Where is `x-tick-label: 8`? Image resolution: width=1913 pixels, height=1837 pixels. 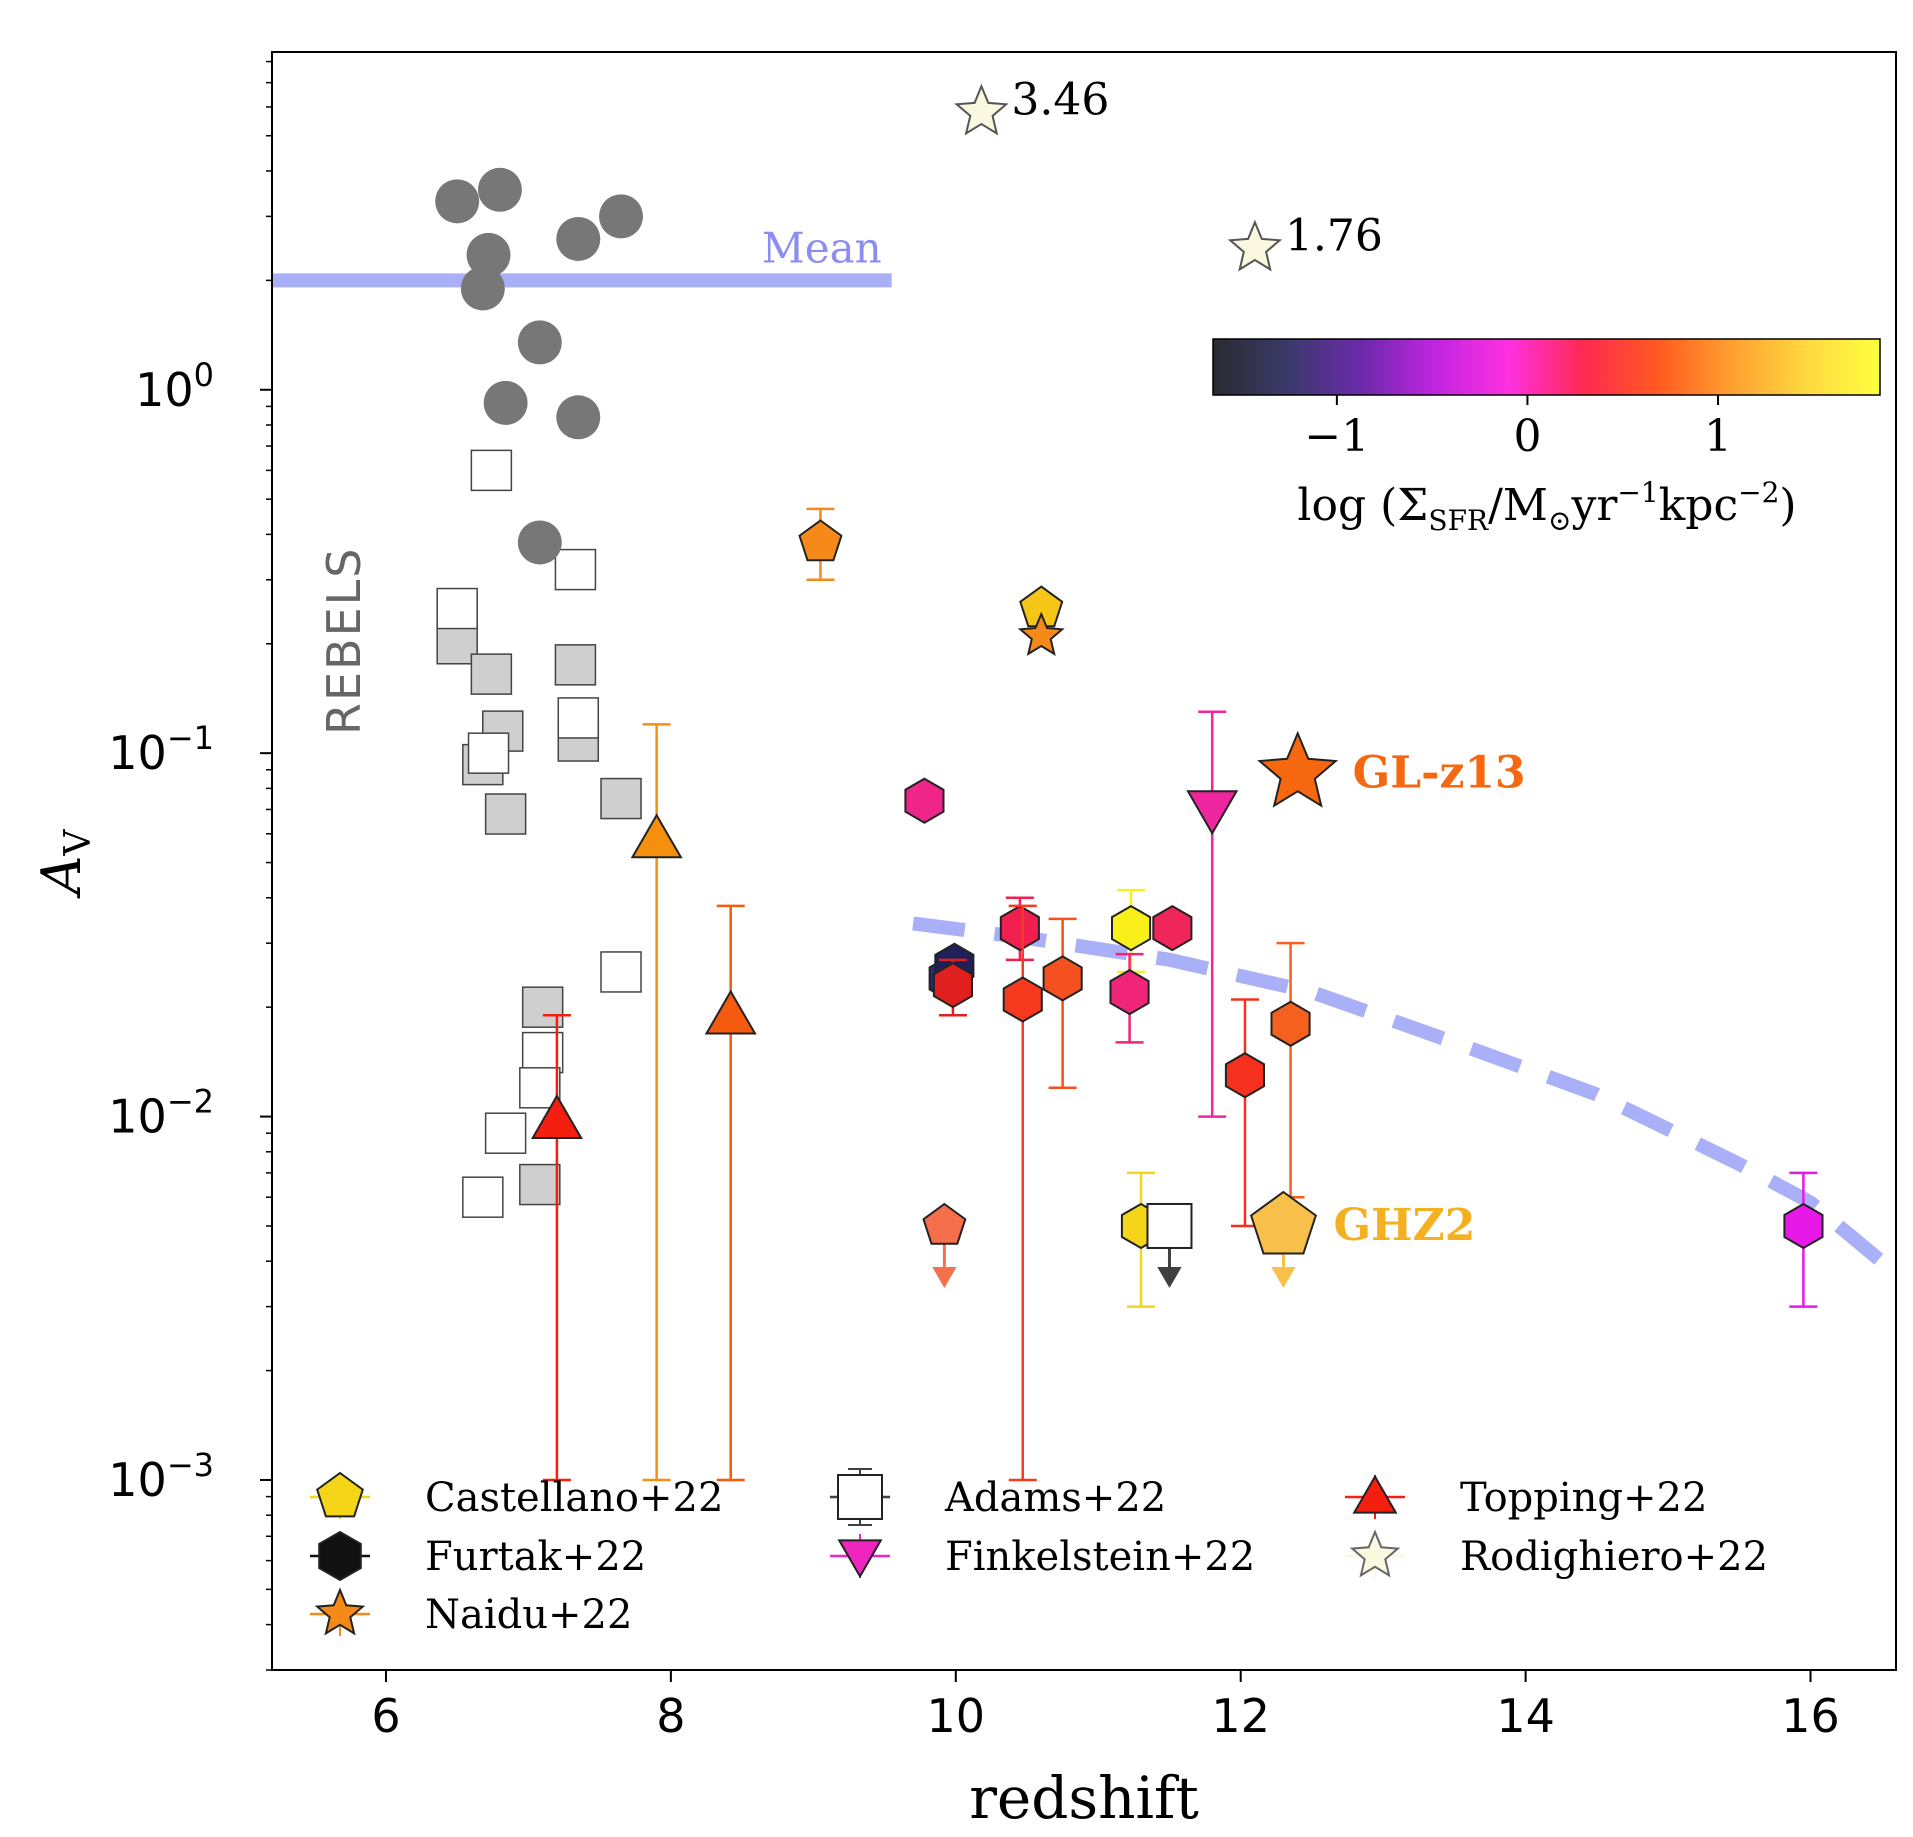
x-tick-label: 8 is located at coordinates (670, 1716).